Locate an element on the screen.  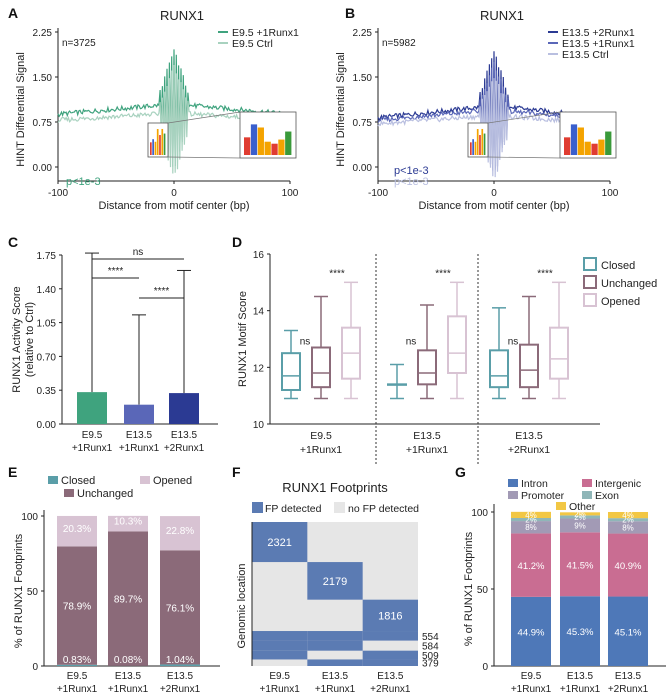
panel-f-block-label: 554 is located at coordinates (430, 637).